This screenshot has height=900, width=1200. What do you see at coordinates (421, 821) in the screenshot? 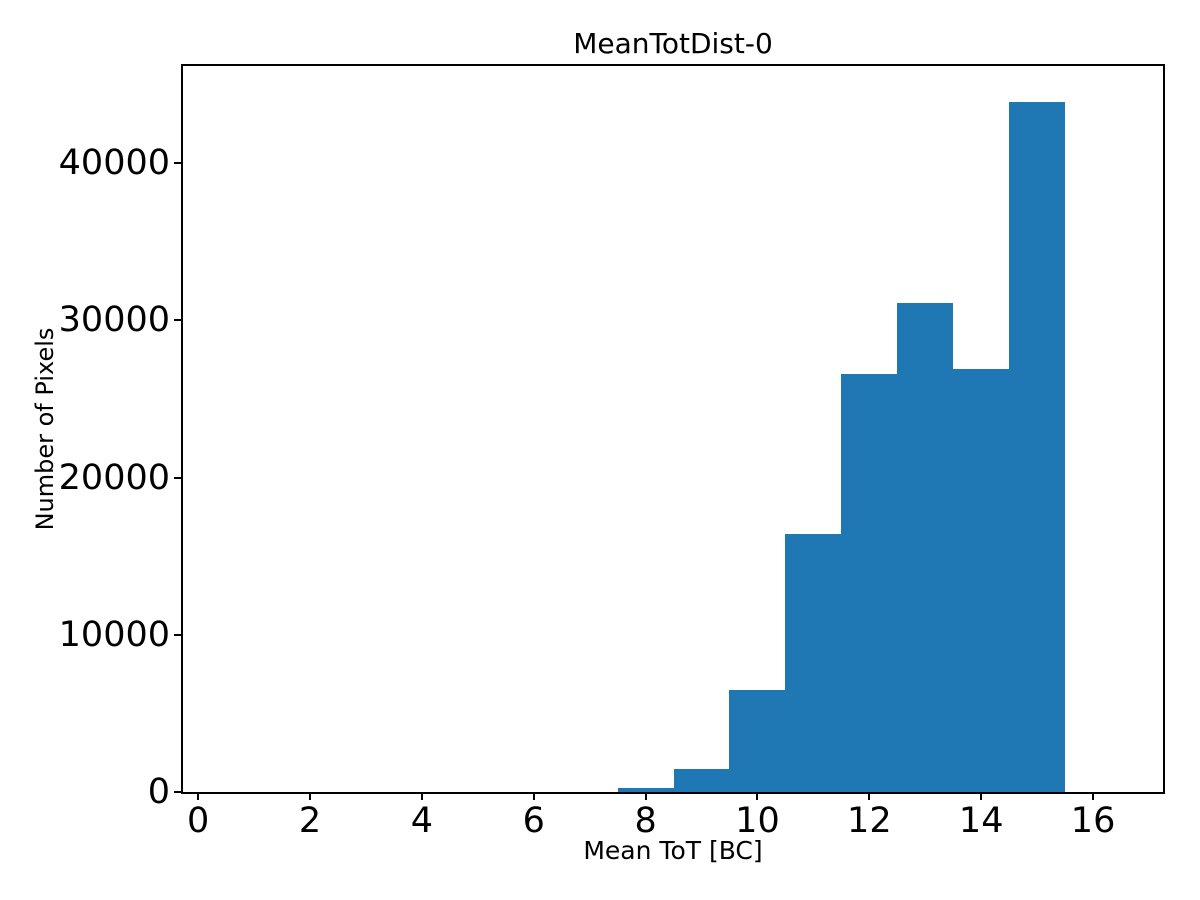
I see `x-tick-label: 4` at bounding box center [421, 821].